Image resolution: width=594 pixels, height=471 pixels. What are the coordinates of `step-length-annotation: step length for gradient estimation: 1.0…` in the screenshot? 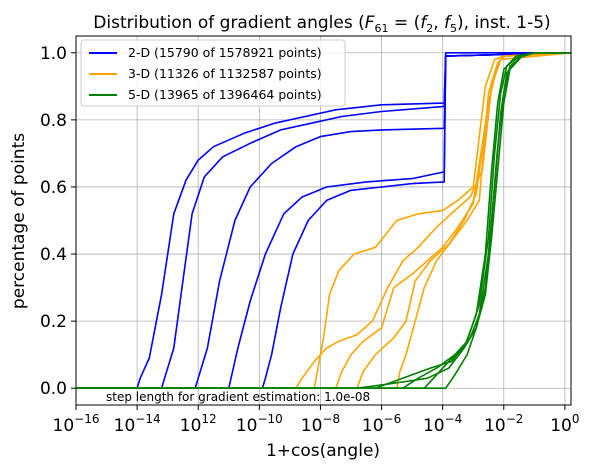 It's located at (238, 397).